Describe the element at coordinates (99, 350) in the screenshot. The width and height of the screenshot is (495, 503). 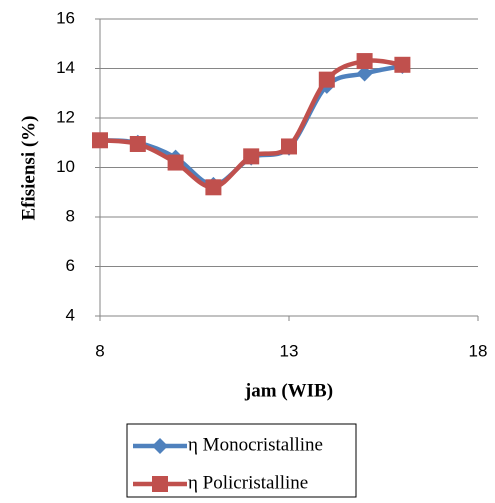
I see `x-tick-label: 8` at that location.